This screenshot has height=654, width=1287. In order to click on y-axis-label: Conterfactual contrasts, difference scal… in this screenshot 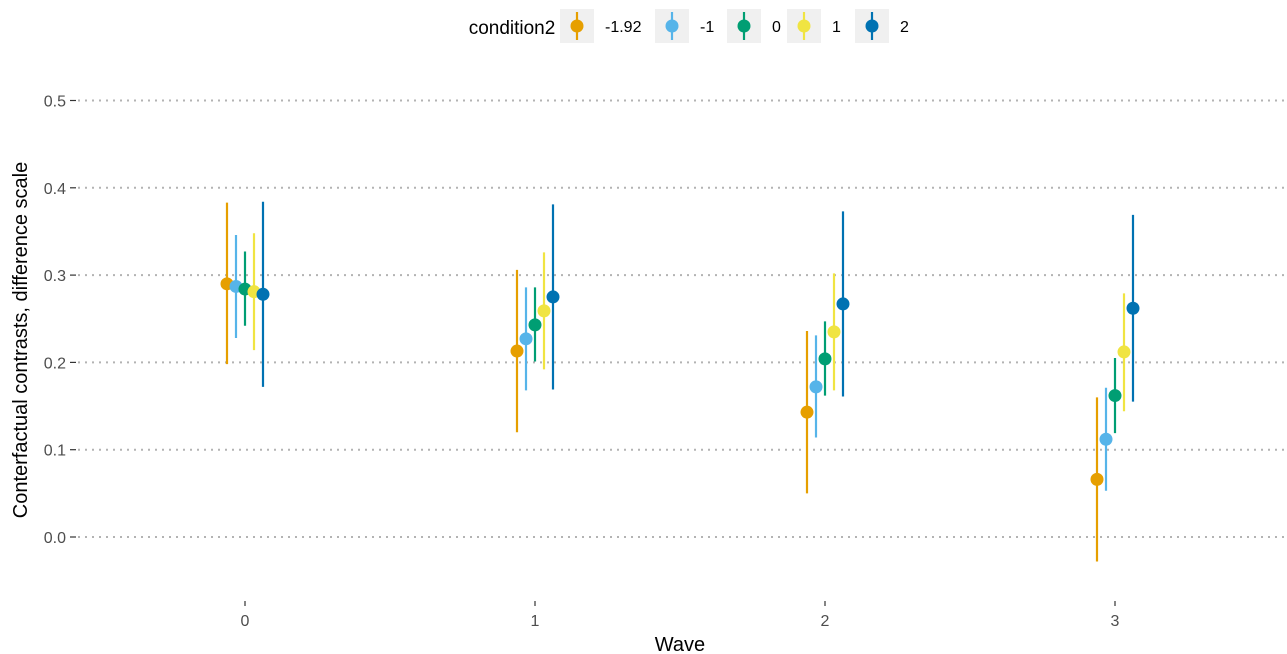, I will do `click(21, 340)`.